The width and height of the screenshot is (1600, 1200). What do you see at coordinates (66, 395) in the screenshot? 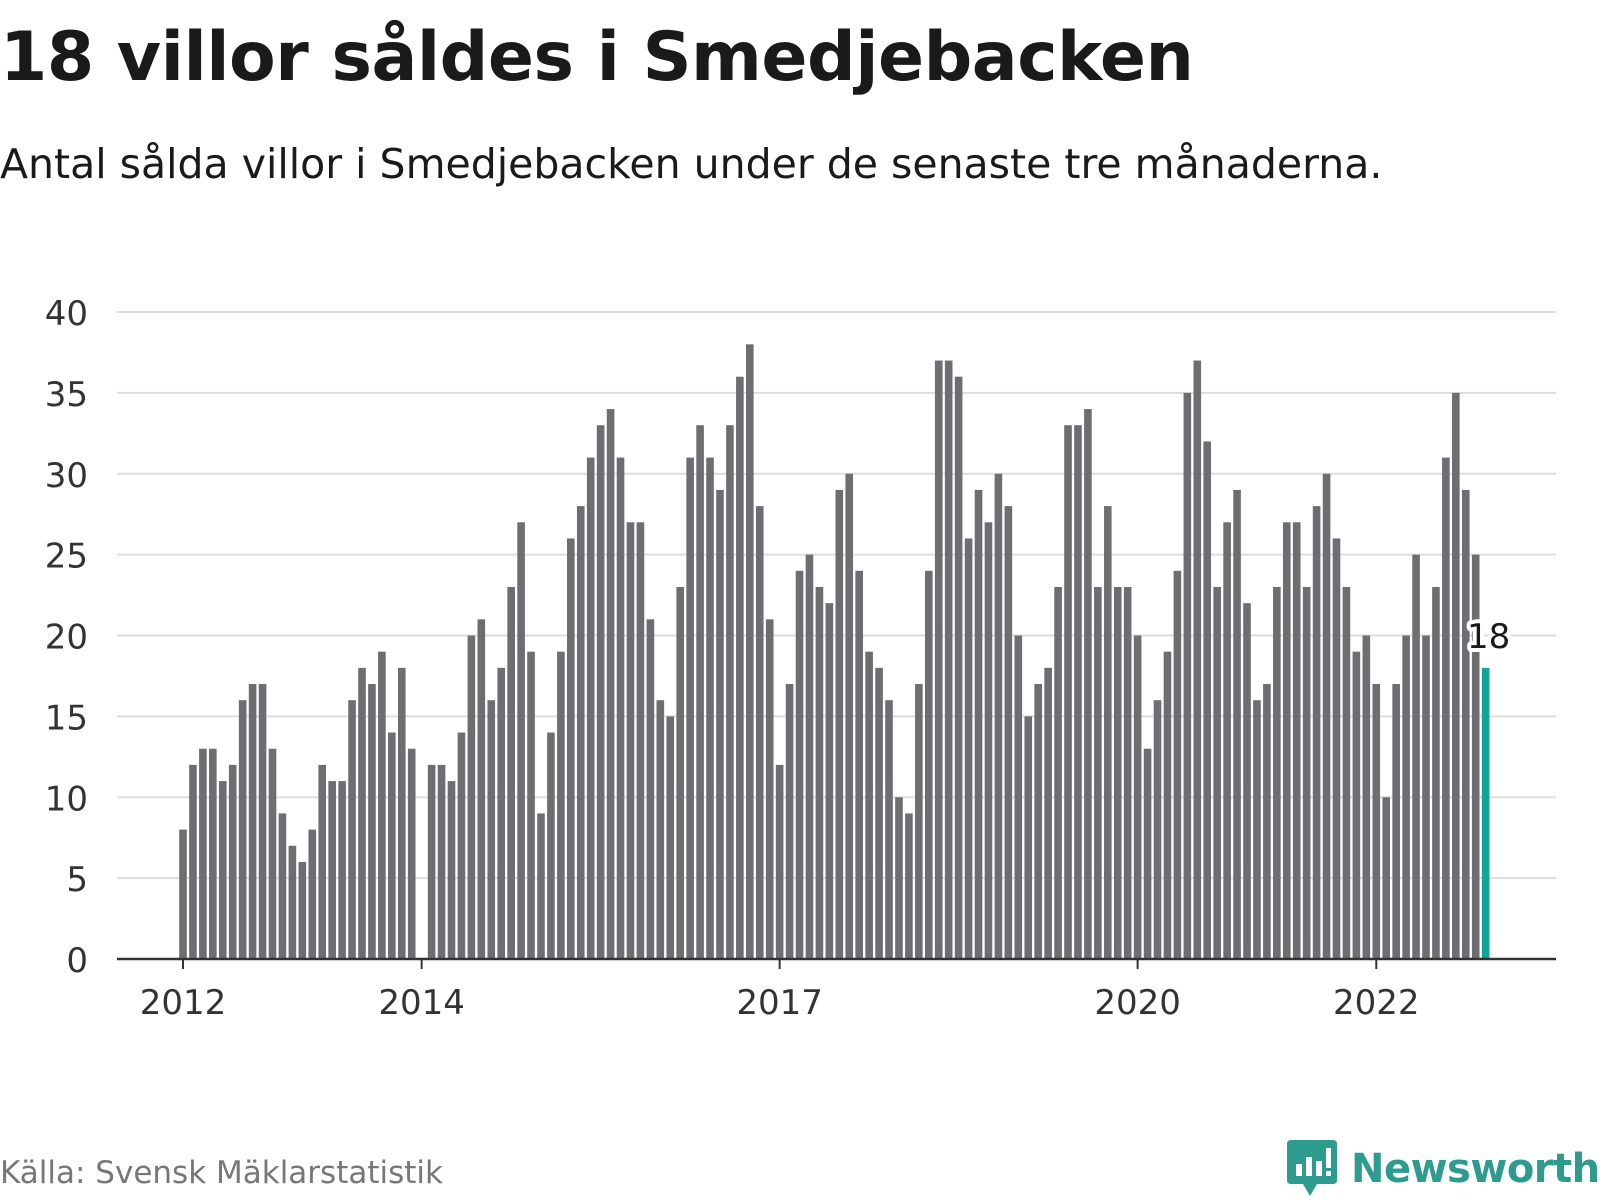
I see `y-tick-label: 35` at bounding box center [66, 395].